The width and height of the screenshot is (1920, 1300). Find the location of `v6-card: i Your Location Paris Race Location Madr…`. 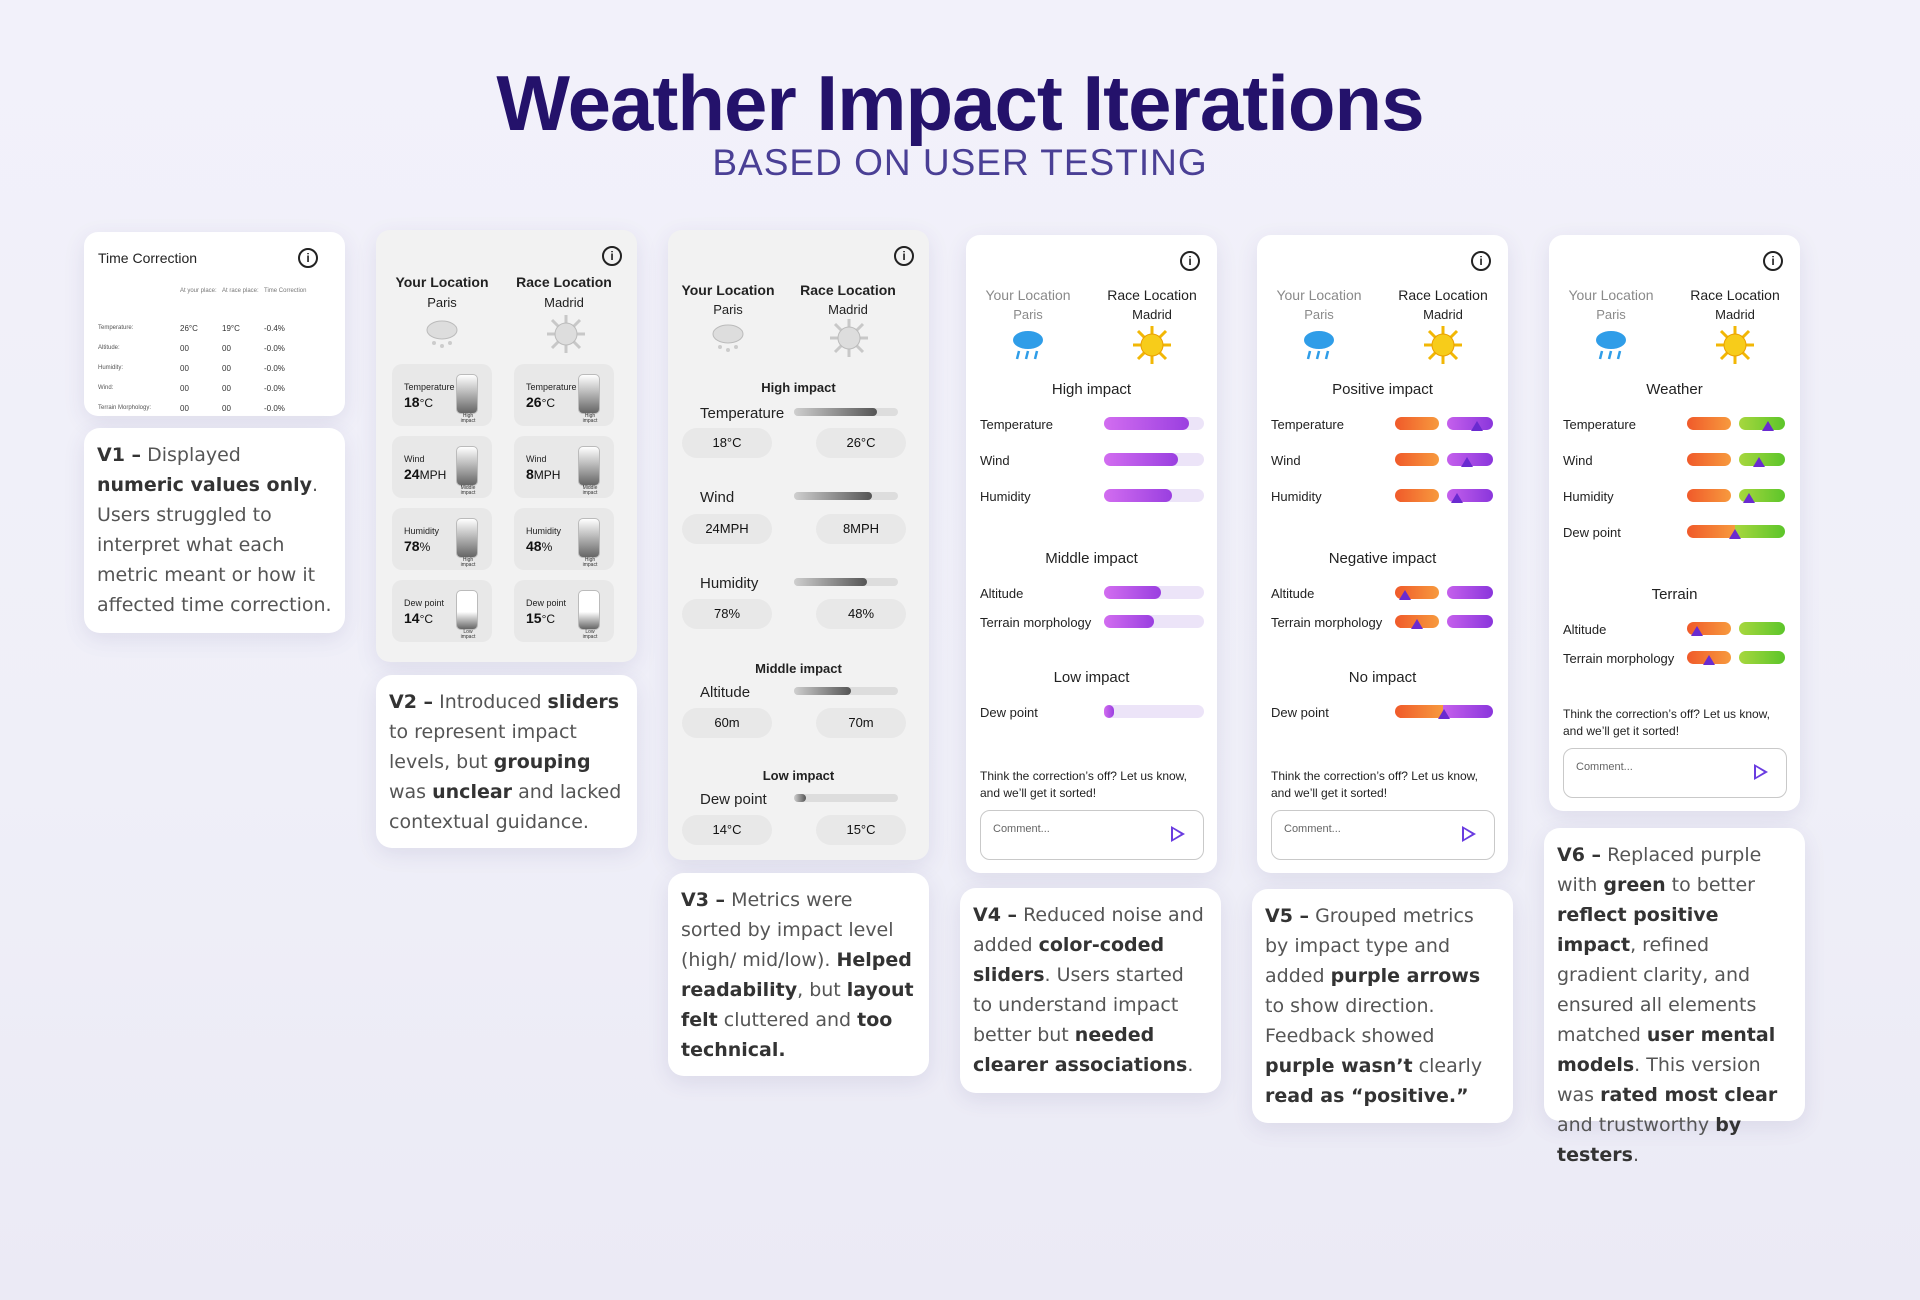

v6-card: i Your Location Paris Race Location Madr… is located at coordinates (1674, 523).